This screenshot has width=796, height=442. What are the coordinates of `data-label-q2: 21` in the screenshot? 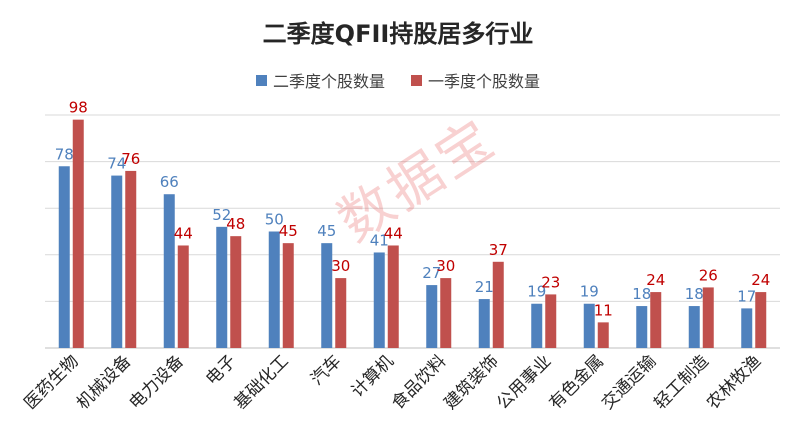 It's located at (484, 287).